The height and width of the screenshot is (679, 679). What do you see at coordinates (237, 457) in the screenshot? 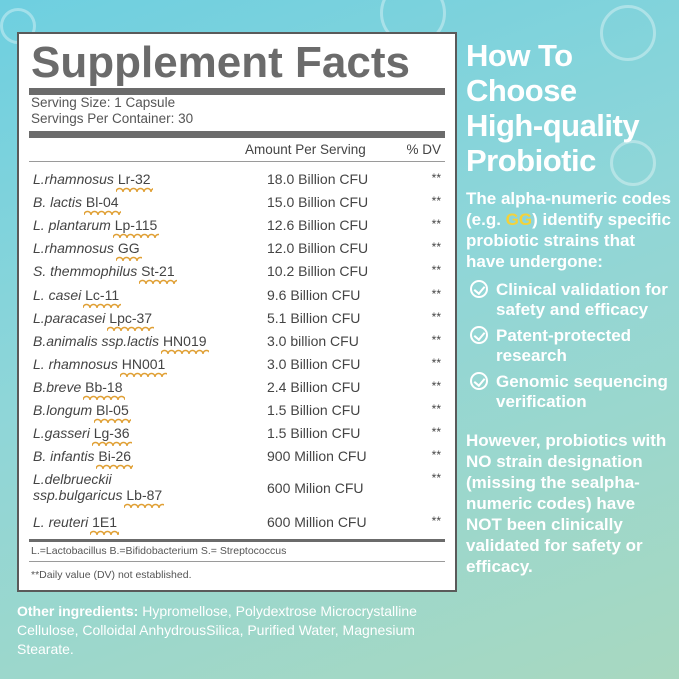
I see `ingredient-row: B. infantis Bi-26 900 Million CFU **` at bounding box center [237, 457].